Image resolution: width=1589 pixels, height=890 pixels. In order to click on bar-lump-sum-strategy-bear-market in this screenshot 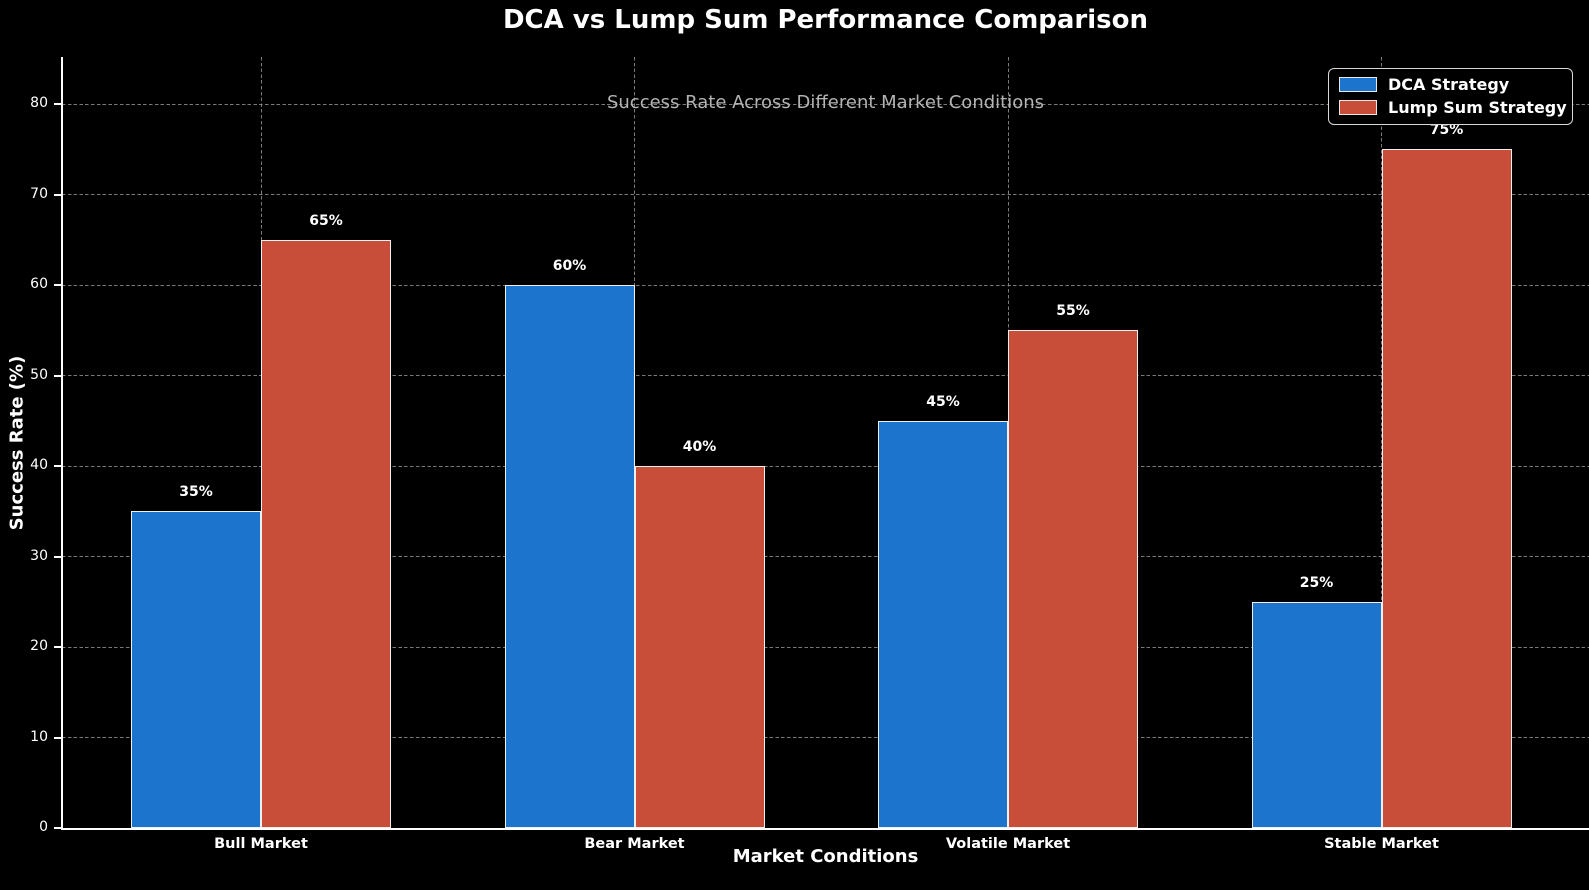, I will do `click(699, 647)`.